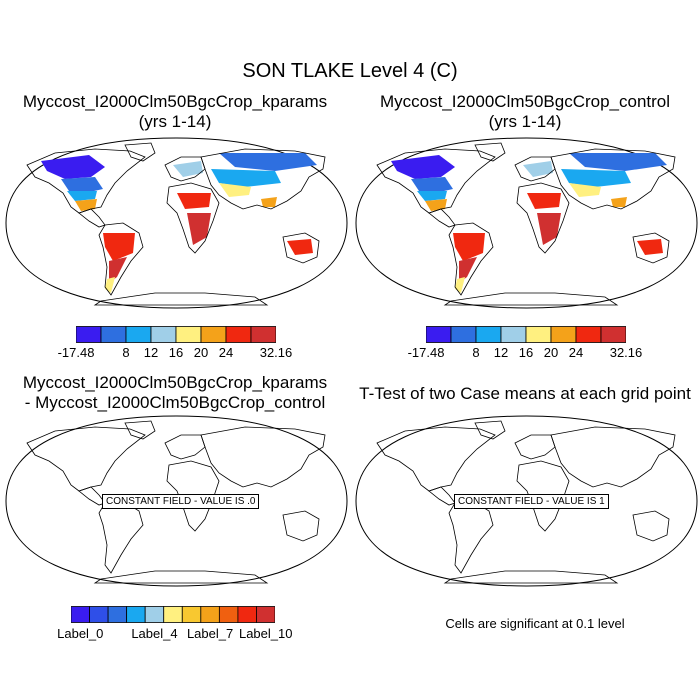 This screenshot has width=700, height=700. Describe the element at coordinates (210, 633) in the screenshot. I see `colorbar-tick-label: Label_7` at that location.